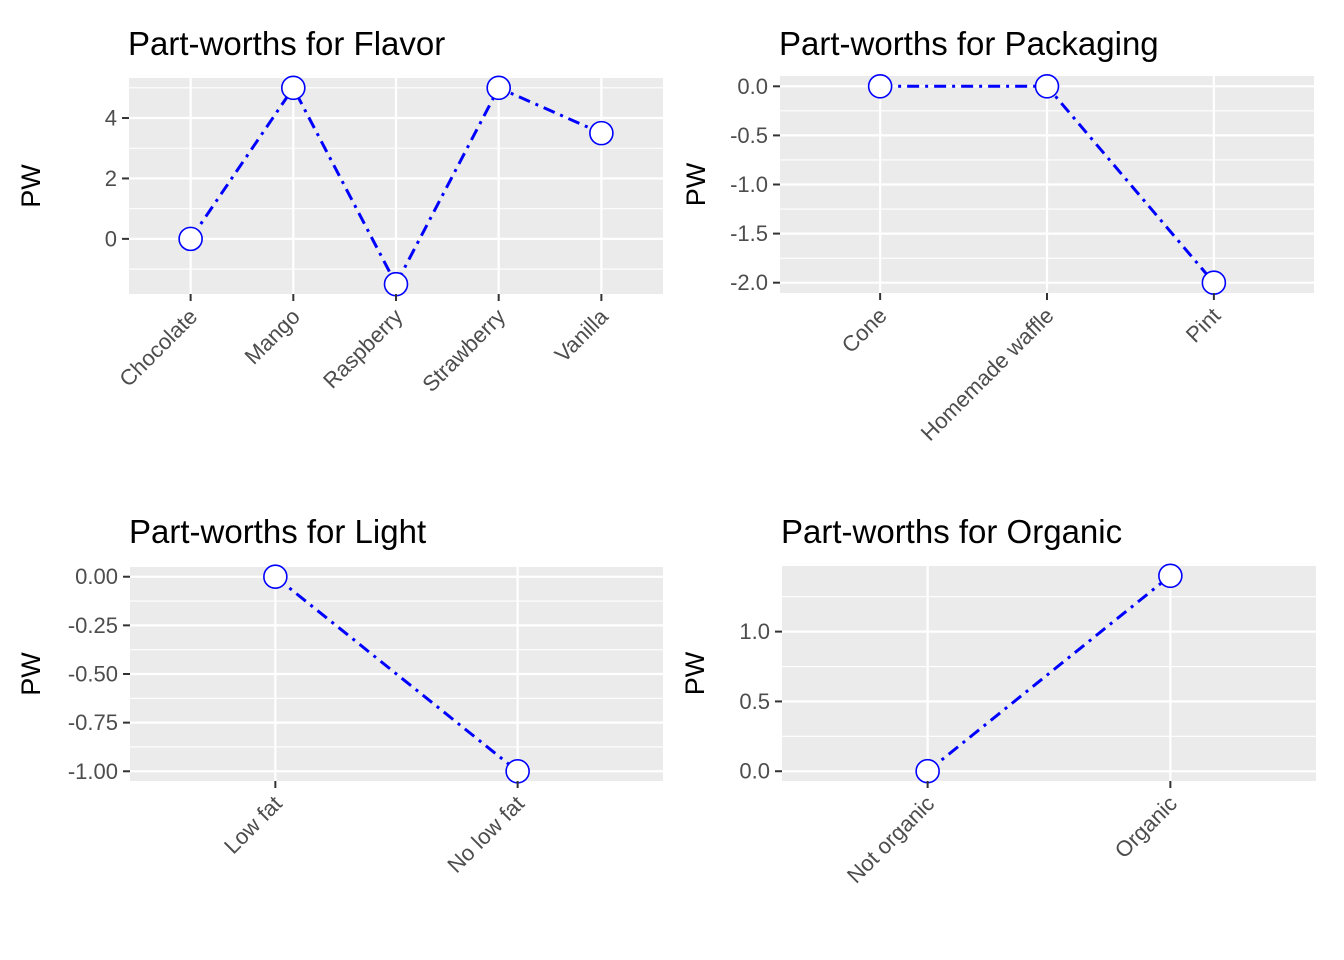 The image size is (1344, 960). Describe the element at coordinates (1146, 827) in the screenshot. I see `x-tick-label: Organic` at that location.